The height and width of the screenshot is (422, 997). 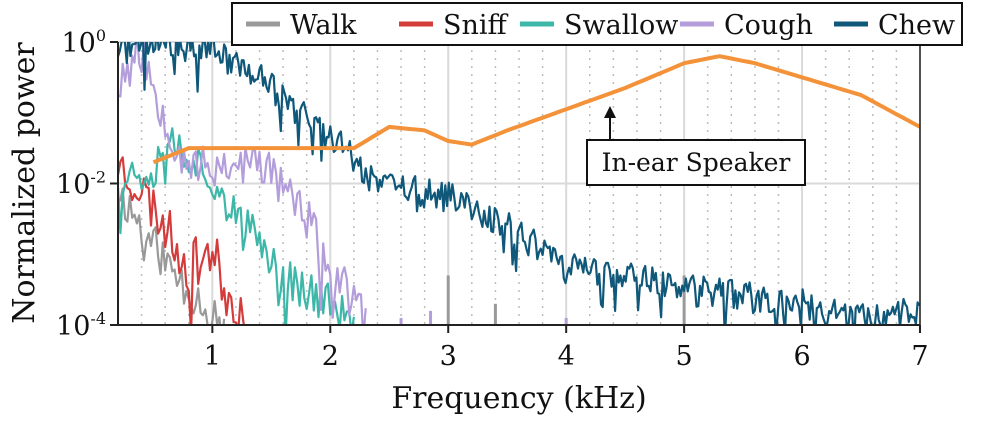 What do you see at coordinates (476, 25) in the screenshot?
I see `legend-label: Sniff` at bounding box center [476, 25].